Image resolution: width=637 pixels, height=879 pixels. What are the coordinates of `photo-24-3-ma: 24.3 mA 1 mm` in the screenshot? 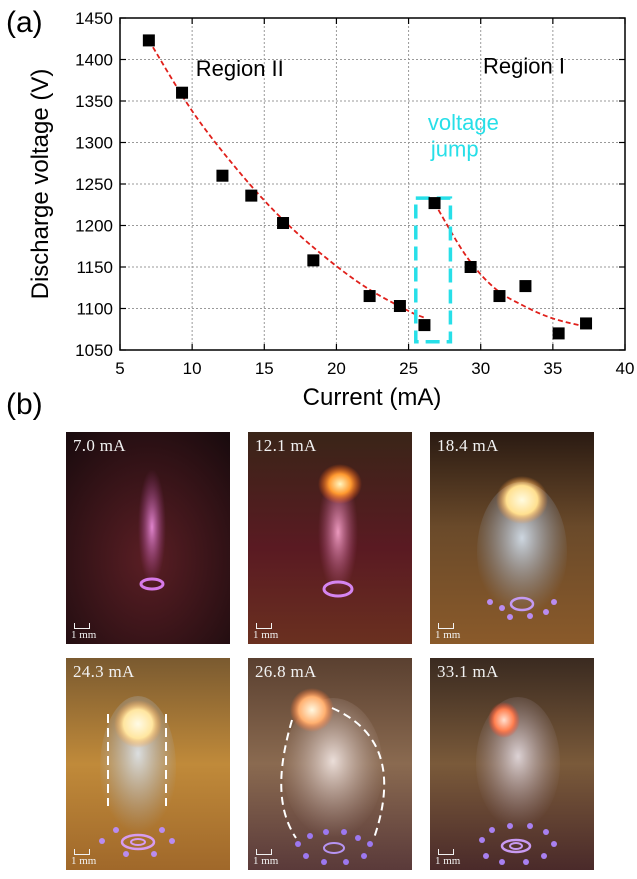 It's located at (148, 764).